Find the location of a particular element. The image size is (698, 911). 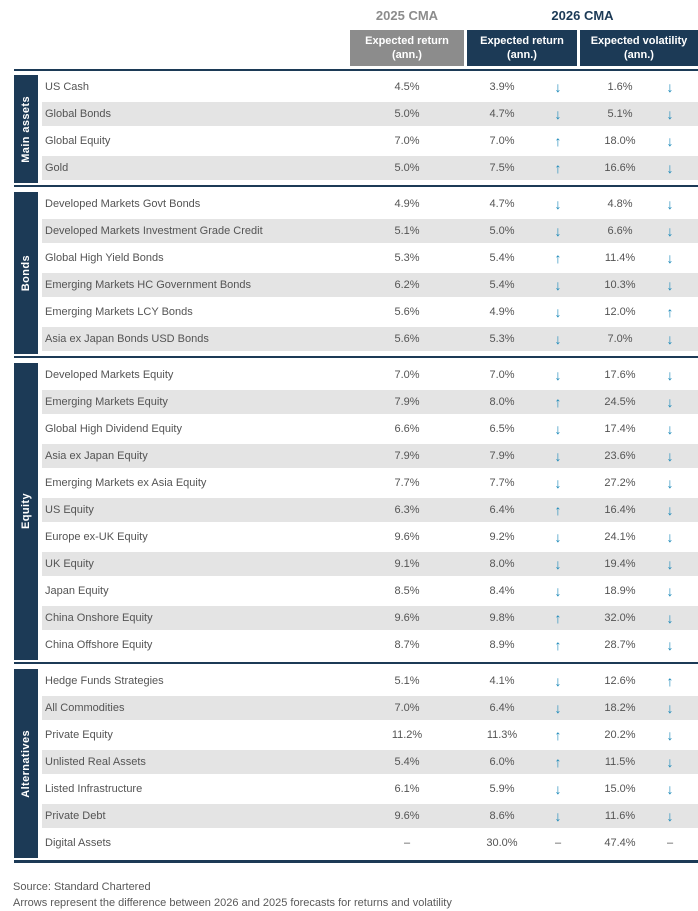

section-divider is located at coordinates (356, 663).